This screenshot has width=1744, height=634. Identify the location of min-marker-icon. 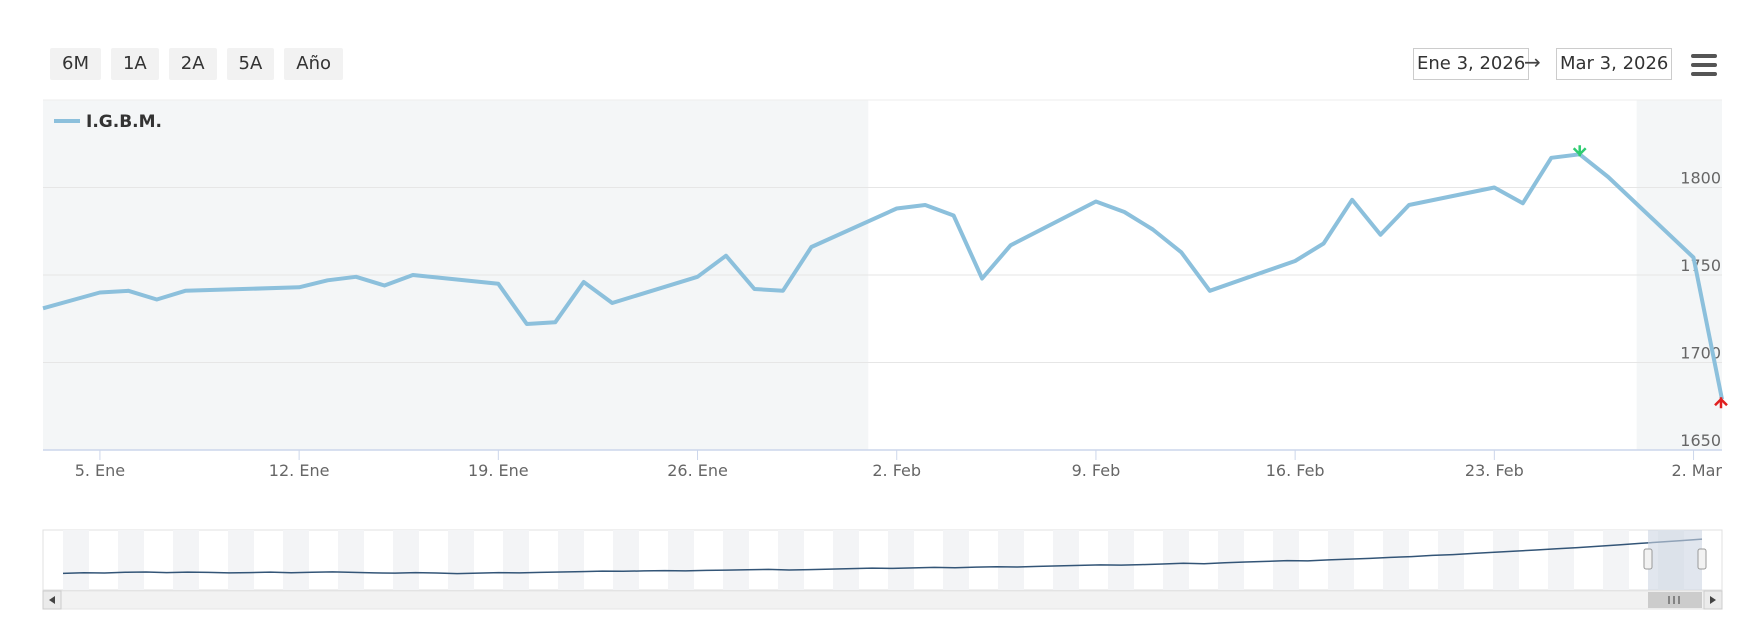
(1721, 403).